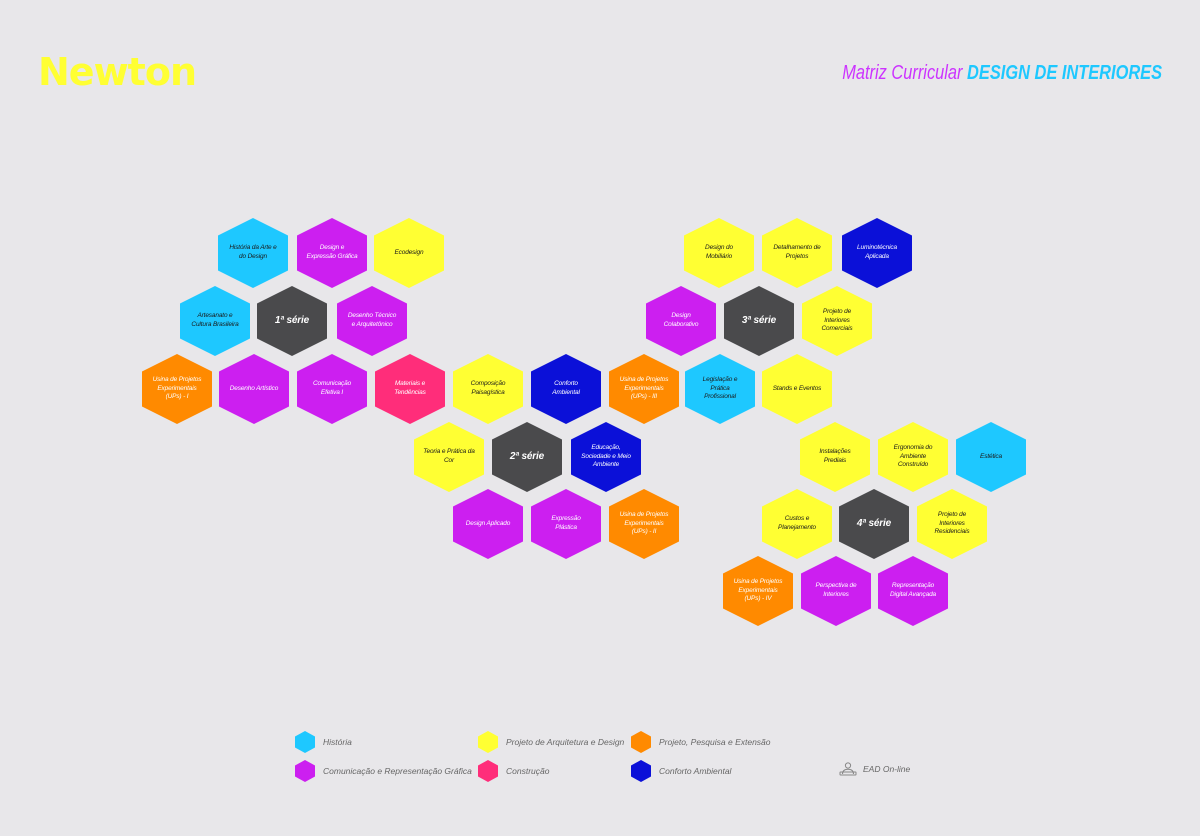  What do you see at coordinates (848, 769) in the screenshot?
I see `computer-user-icon` at bounding box center [848, 769].